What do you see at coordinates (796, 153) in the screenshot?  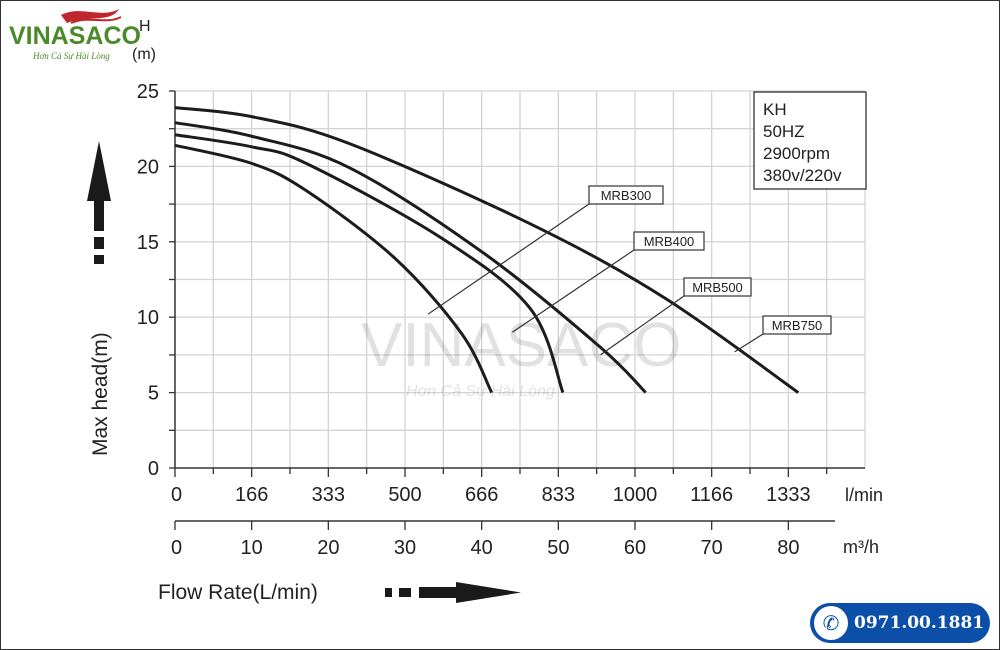 I see `info-line: 2900rpm` at bounding box center [796, 153].